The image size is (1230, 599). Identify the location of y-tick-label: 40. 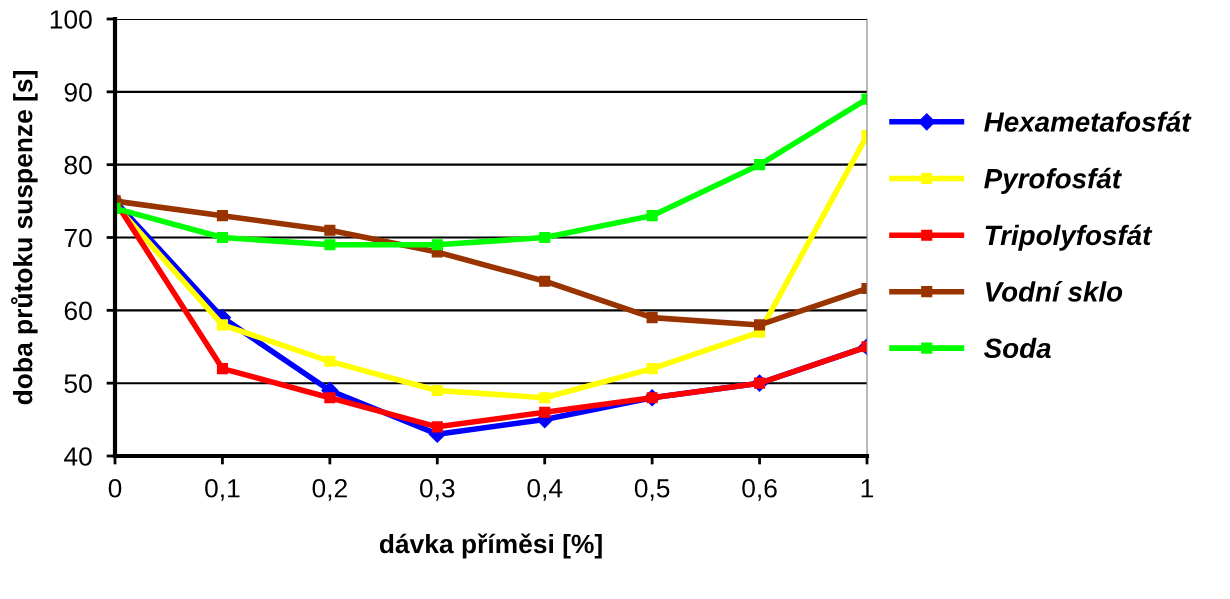
(78, 456).